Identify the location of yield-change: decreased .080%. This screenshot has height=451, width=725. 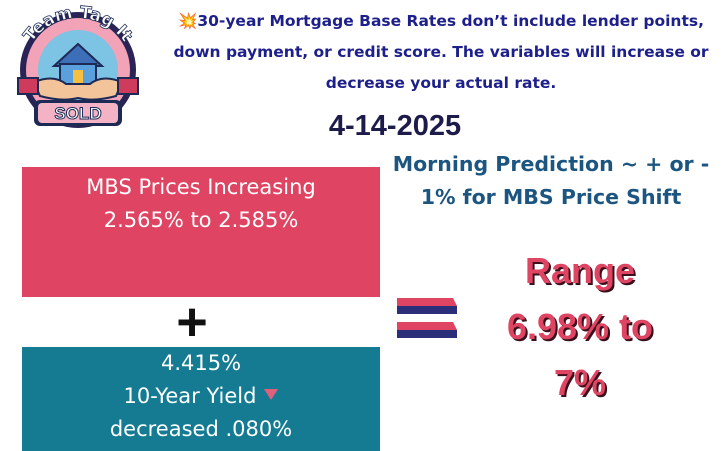
(201, 429).